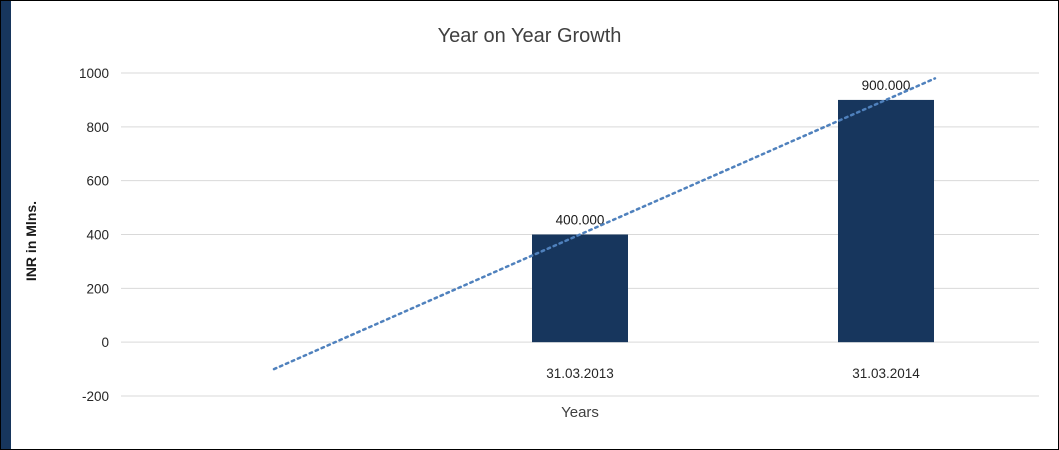 This screenshot has height=450, width=1059. I want to click on bar-data-label: 400.000, so click(580, 220).